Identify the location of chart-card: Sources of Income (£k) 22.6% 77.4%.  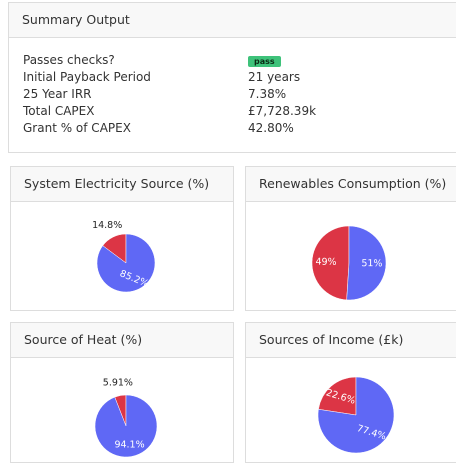
(350, 392).